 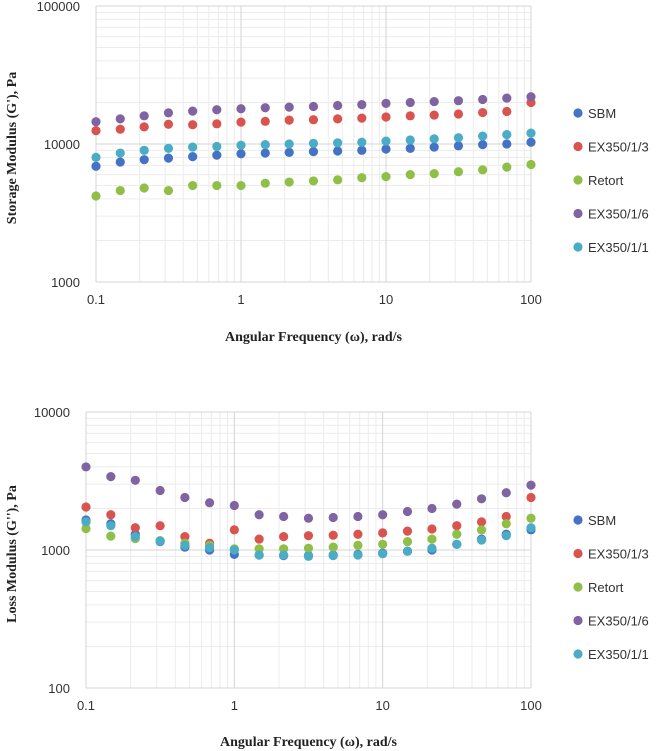 I want to click on storage-legend-label-ex350-1-6: EX350/1/6, so click(x=618, y=214).